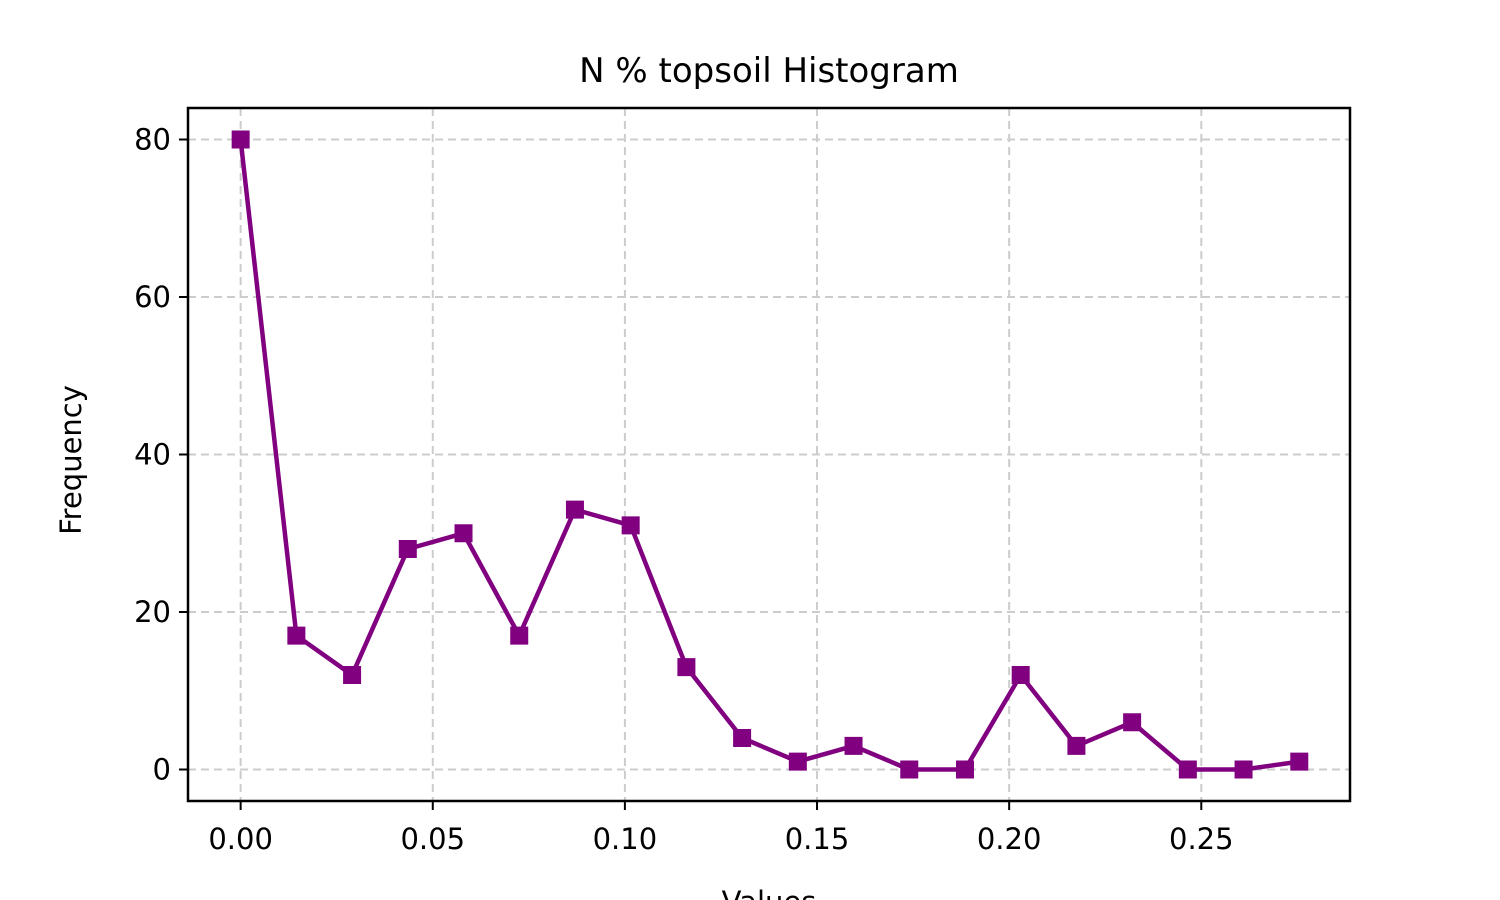 The image size is (1500, 900). Describe the element at coordinates (152, 612) in the screenshot. I see `y-tick-label: 20` at that location.